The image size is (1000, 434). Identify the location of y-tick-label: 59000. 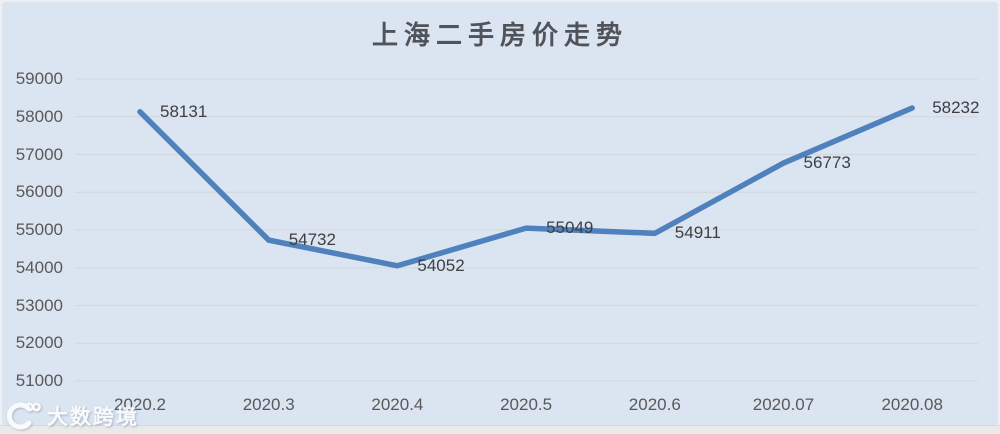
(39, 78).